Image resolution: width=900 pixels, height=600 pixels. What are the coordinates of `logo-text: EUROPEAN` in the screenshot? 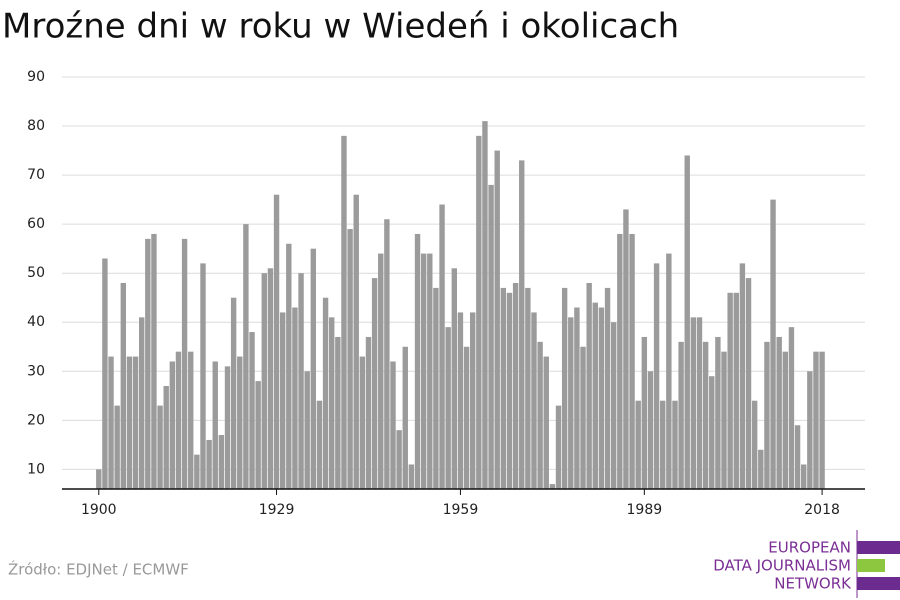 It's located at (809, 548).